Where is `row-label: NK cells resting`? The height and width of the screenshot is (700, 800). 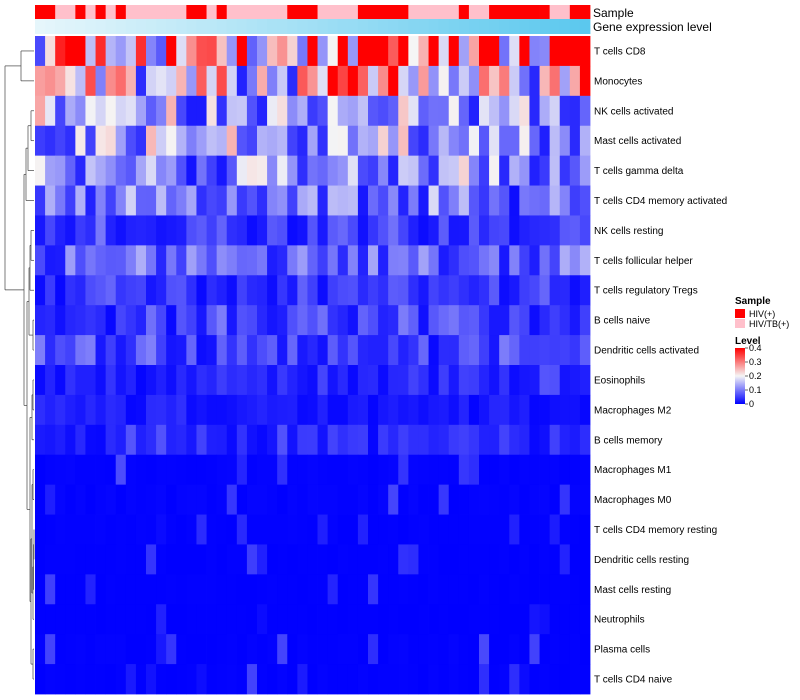
row-label: NK cells resting is located at coordinates (628, 231).